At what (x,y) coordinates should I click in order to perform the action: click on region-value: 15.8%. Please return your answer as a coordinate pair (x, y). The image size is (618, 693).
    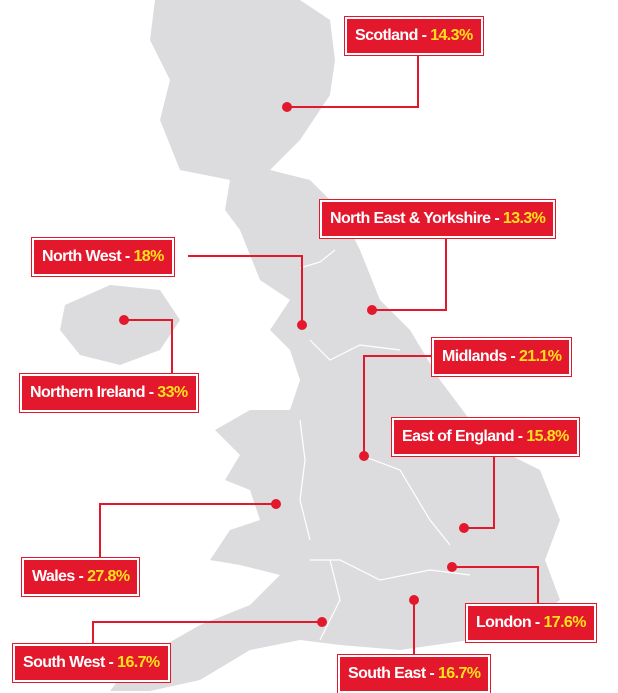
    Looking at the image, I should click on (547, 436).